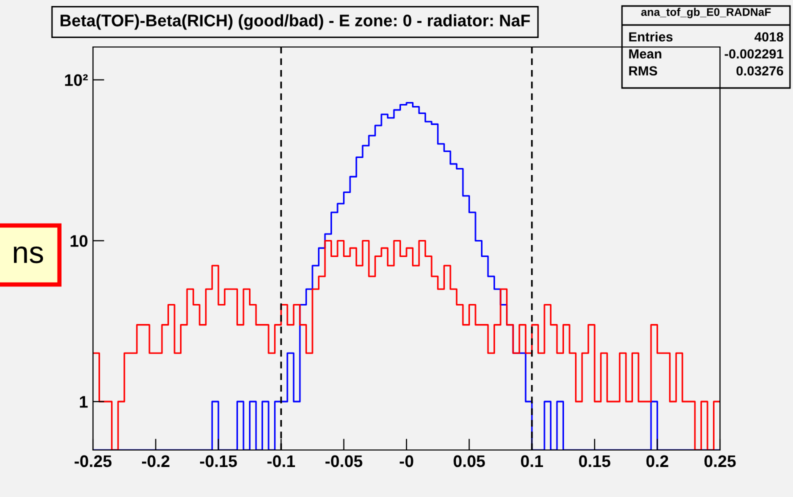 Image resolution: width=793 pixels, height=497 pixels. Describe the element at coordinates (651, 37) in the screenshot. I see `text: Entries` at that location.